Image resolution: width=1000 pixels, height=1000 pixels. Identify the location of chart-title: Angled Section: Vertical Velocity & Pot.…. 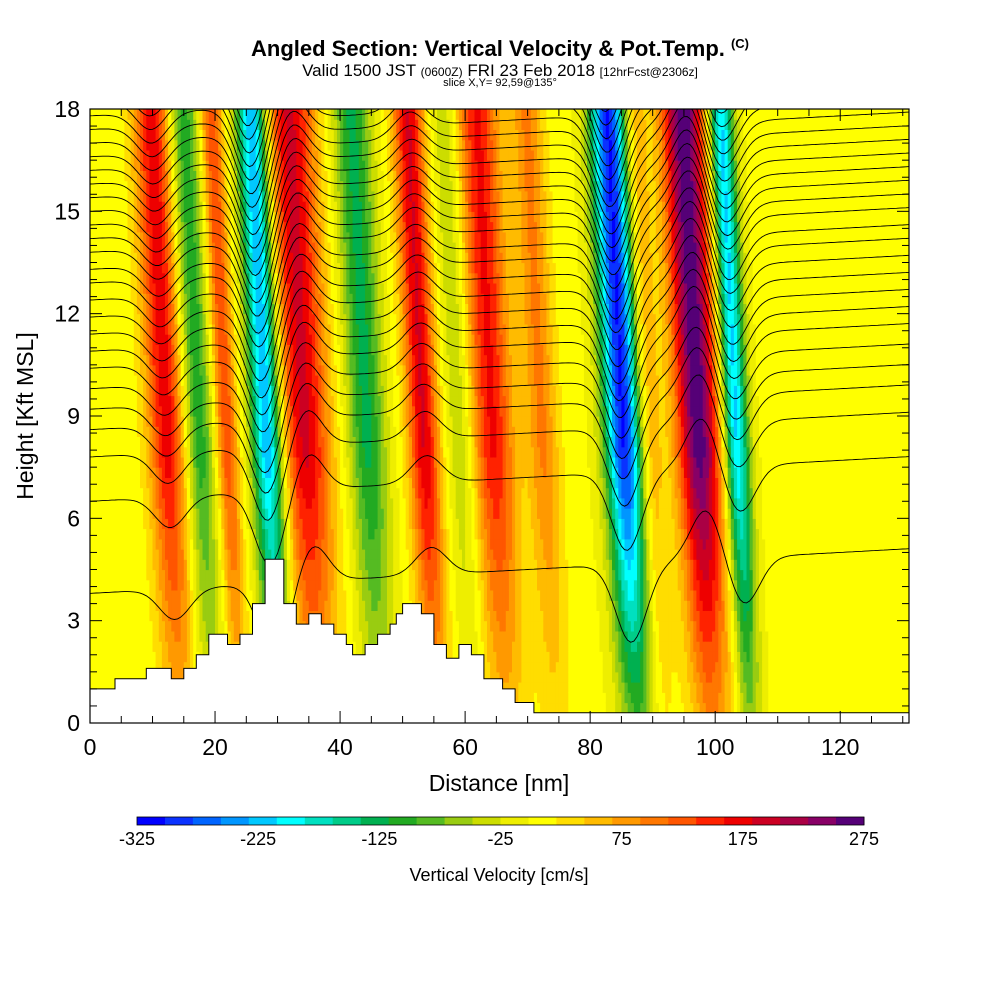
(500, 49).